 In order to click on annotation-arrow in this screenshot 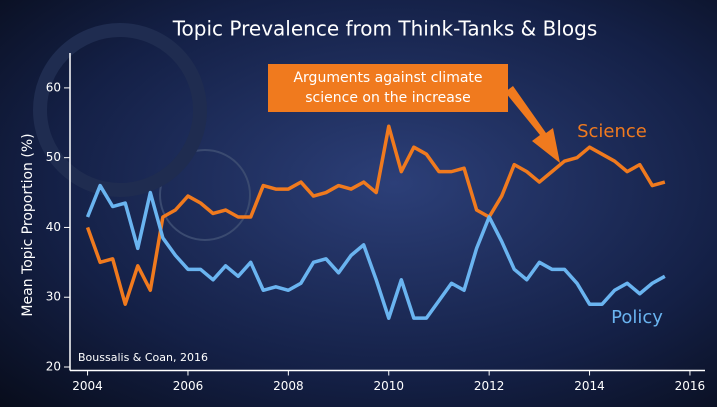, I will do `click(532, 124)`.